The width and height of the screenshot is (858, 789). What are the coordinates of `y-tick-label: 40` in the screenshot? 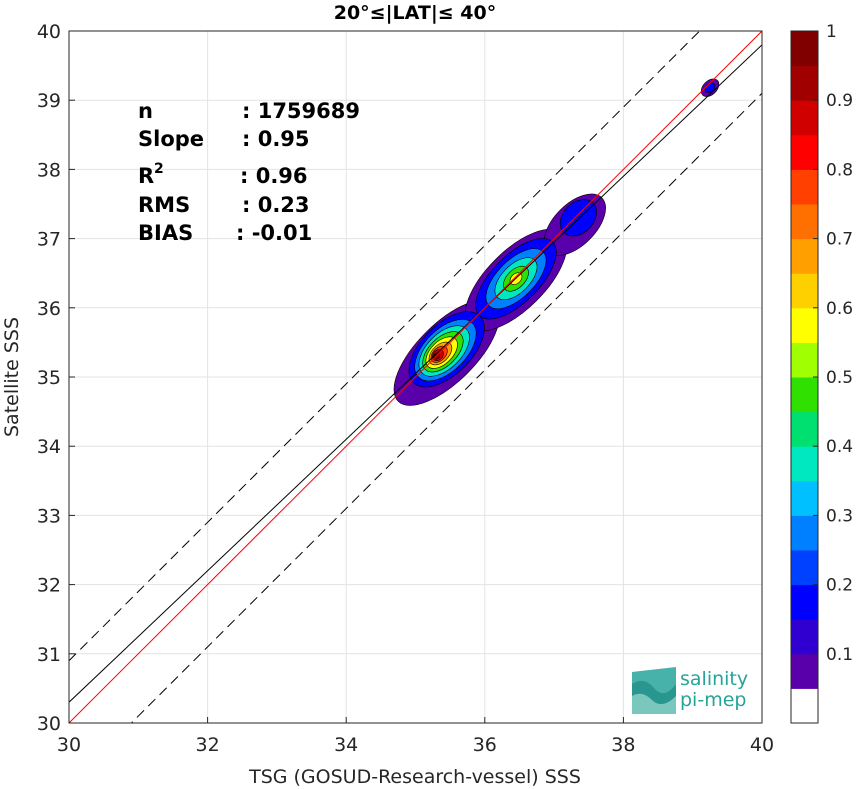 It's located at (49, 32).